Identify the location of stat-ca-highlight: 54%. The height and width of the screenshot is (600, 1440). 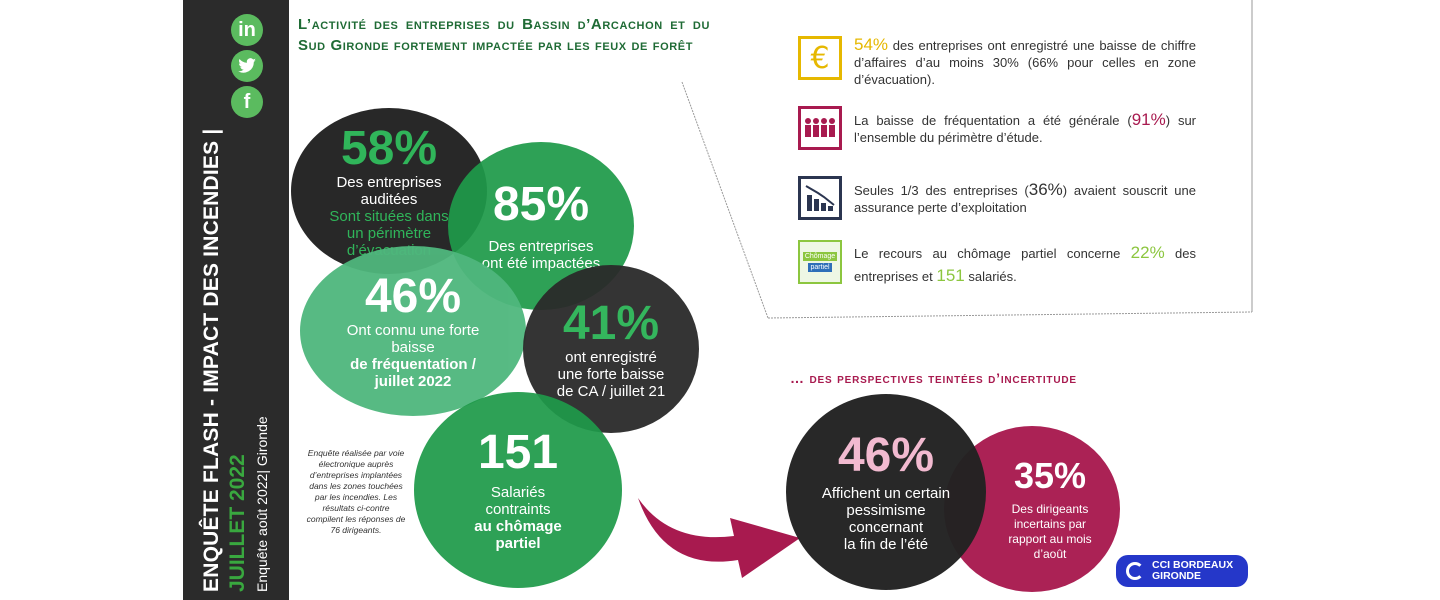
(871, 44).